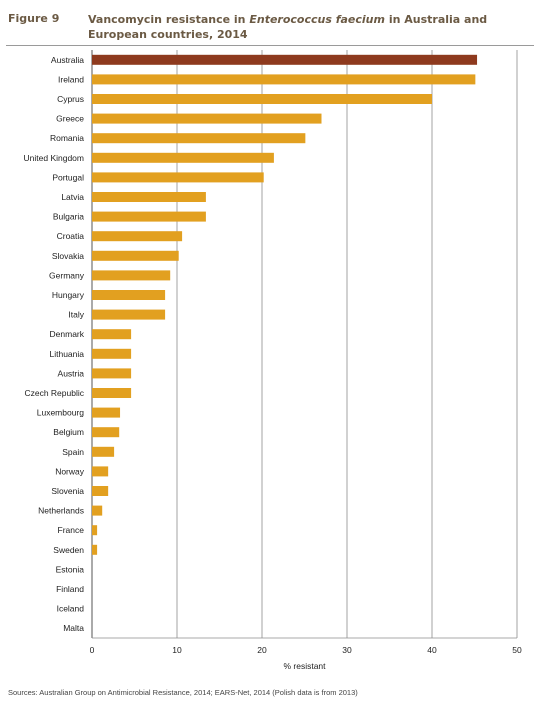  What do you see at coordinates (70, 471) in the screenshot?
I see `category-label: Norway` at bounding box center [70, 471].